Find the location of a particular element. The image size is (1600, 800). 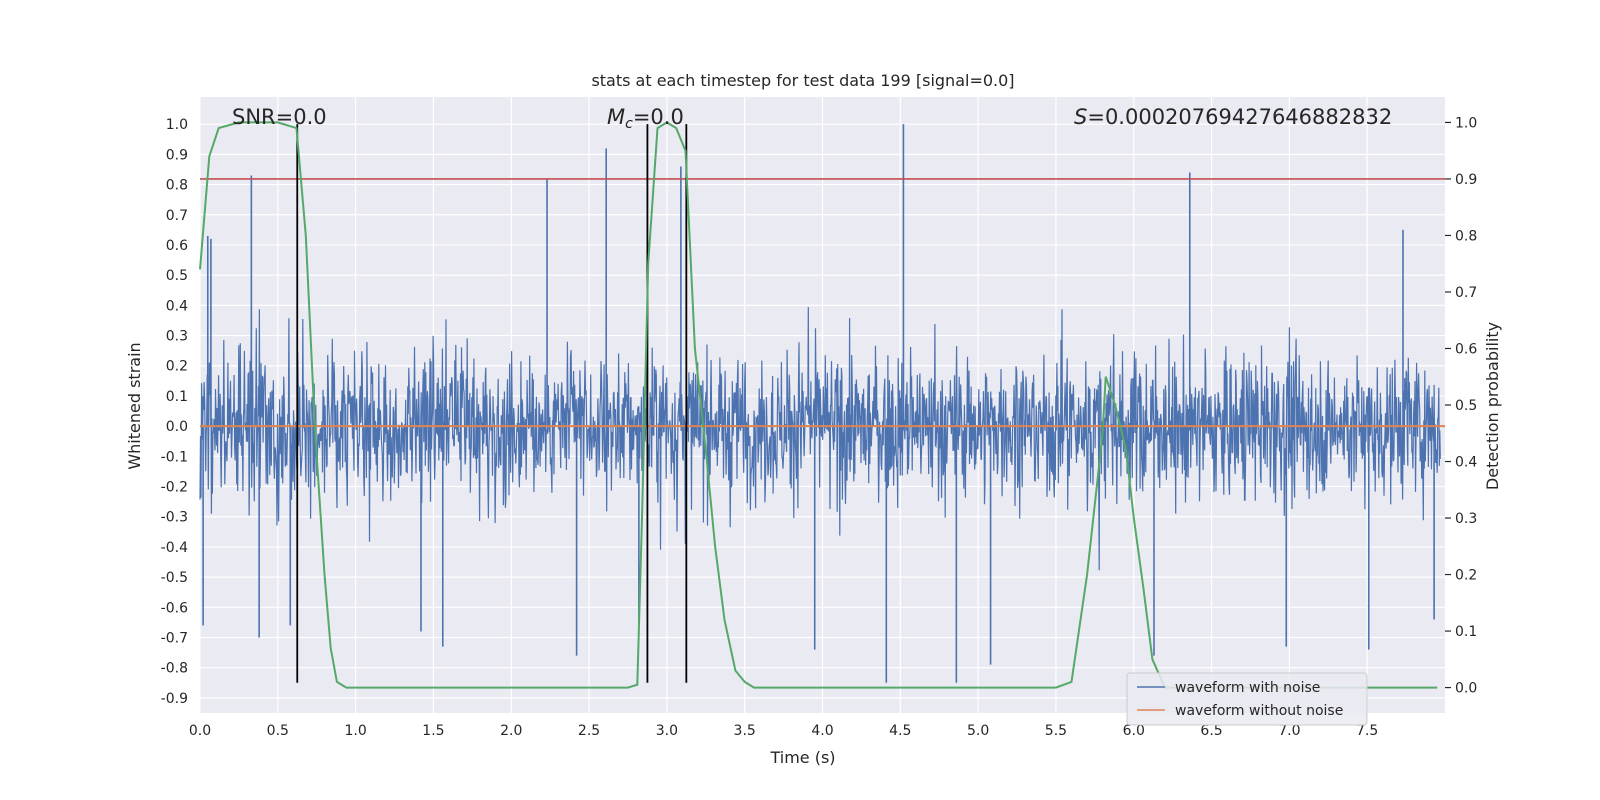

y-right-tick-label: 0.7 is located at coordinates (1466, 293).